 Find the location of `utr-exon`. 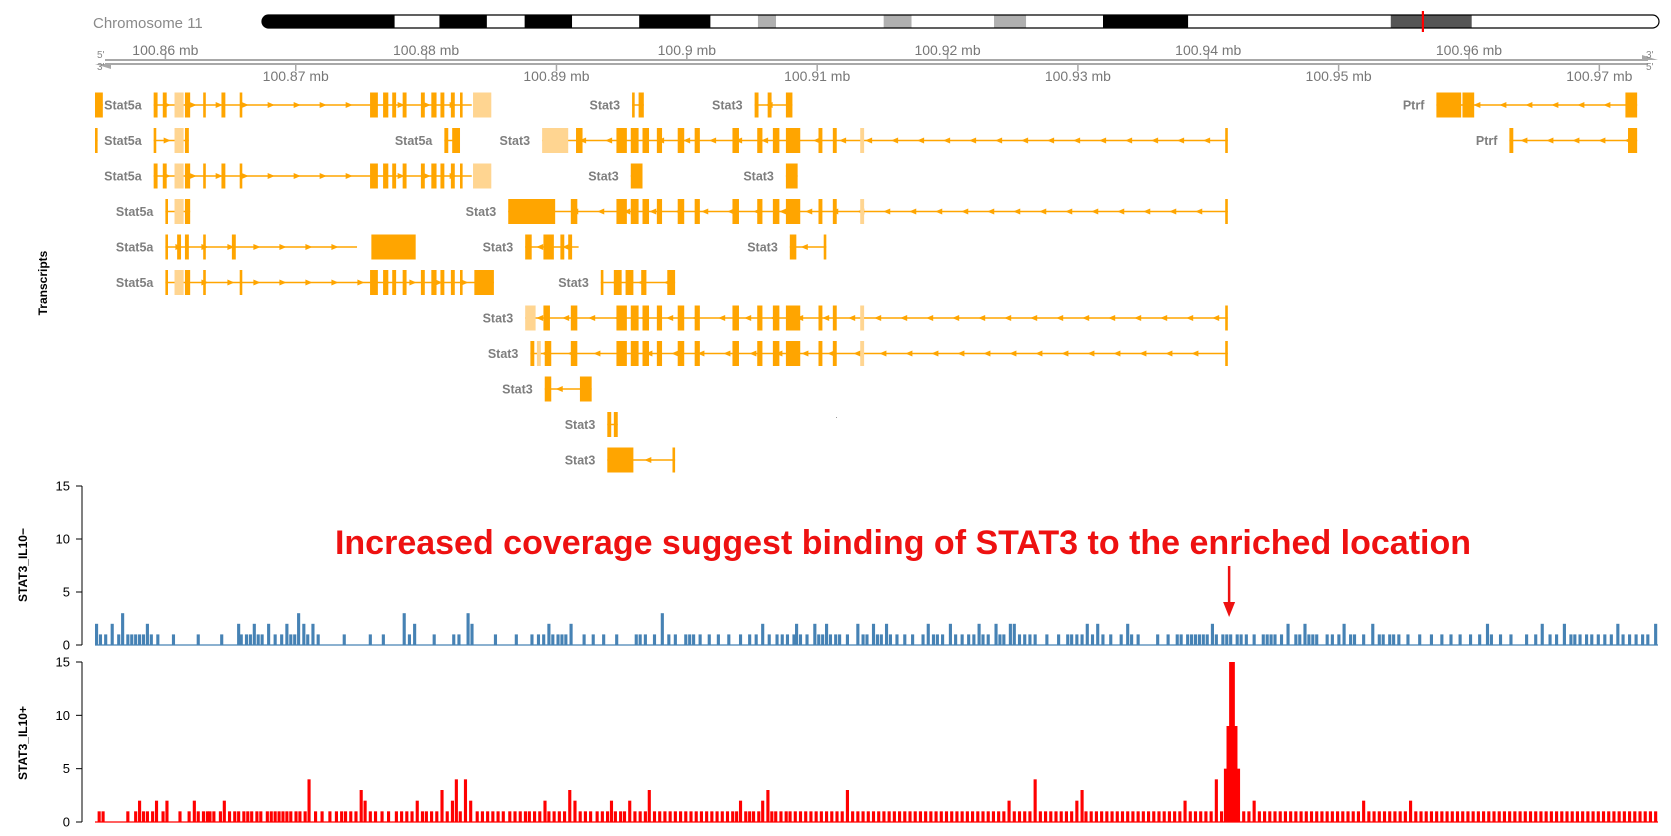

utr-exon is located at coordinates (862, 211).